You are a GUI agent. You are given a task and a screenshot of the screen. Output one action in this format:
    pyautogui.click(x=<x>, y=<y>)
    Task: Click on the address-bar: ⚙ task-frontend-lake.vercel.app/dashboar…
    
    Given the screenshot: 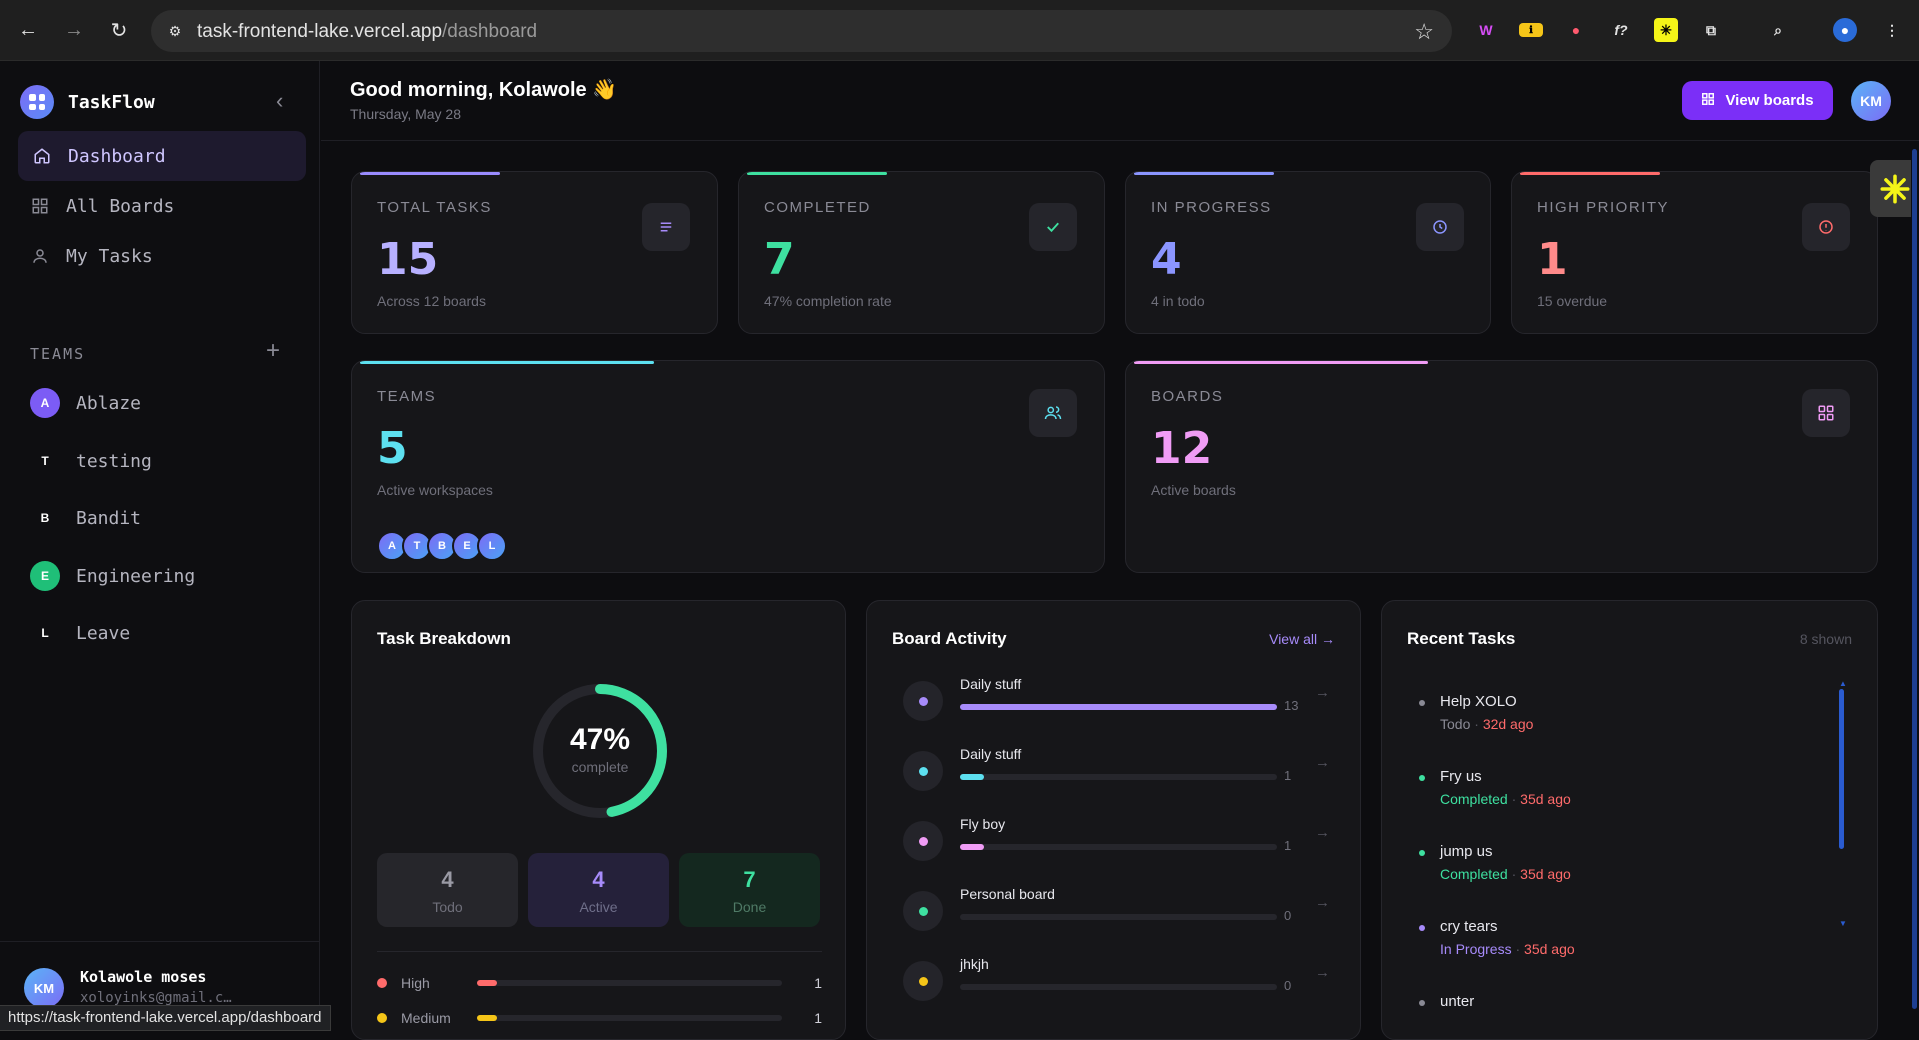 What is the action you would take?
    pyautogui.click(x=801, y=31)
    